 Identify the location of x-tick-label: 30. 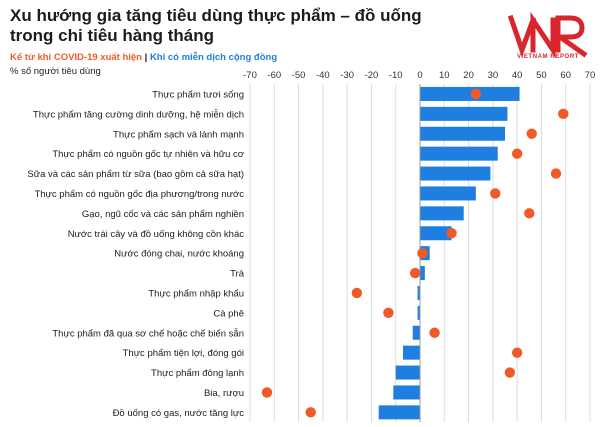
(493, 75).